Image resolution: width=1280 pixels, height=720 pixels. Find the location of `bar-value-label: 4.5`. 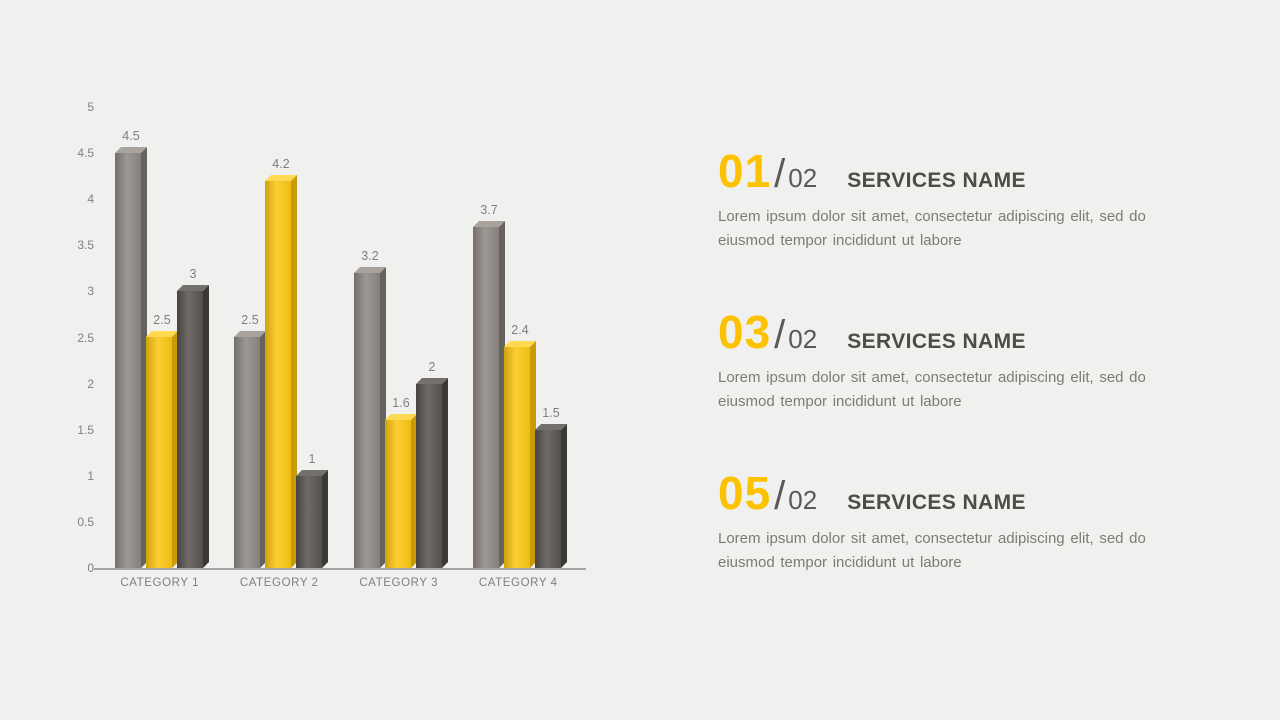

bar-value-label: 4.5 is located at coordinates (131, 136).